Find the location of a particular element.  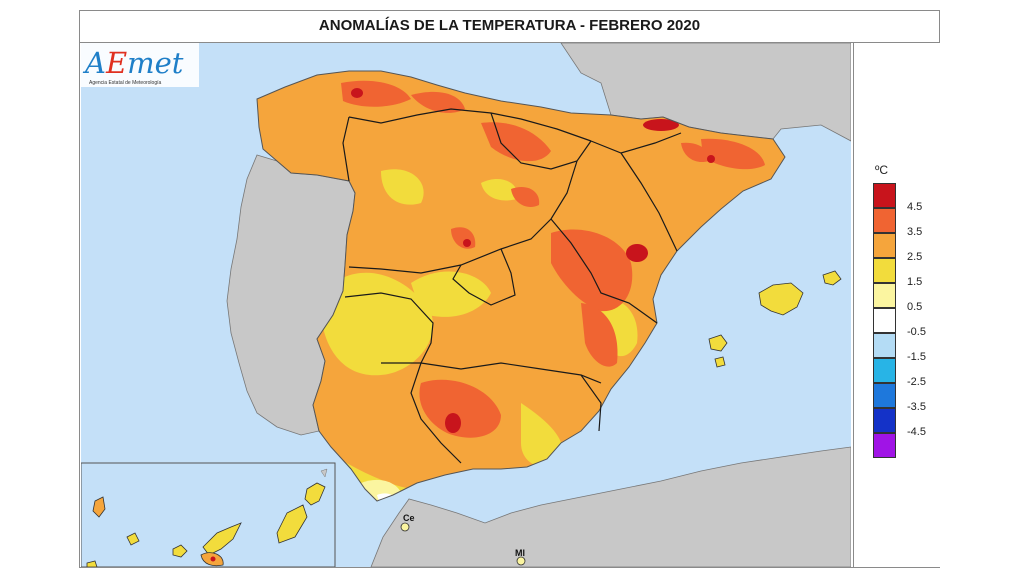

legend-unit: ºC is located at coordinates (882, 170).